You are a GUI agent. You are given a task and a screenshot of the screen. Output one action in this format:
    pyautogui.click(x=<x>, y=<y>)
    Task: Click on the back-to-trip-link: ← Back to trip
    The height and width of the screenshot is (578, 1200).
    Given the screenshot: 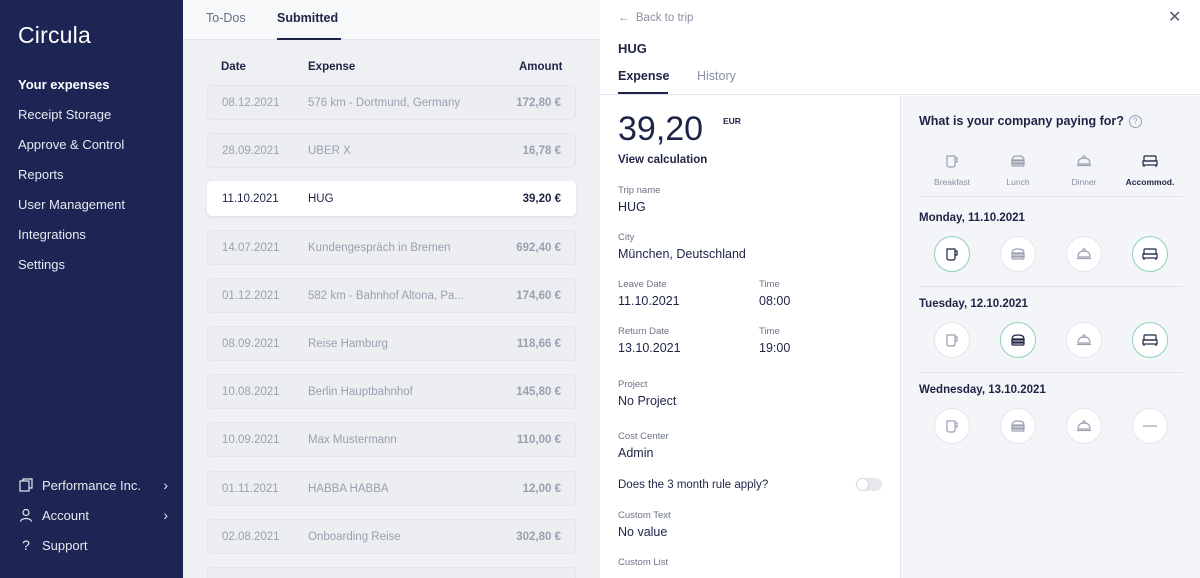 What is the action you would take?
    pyautogui.click(x=655, y=18)
    